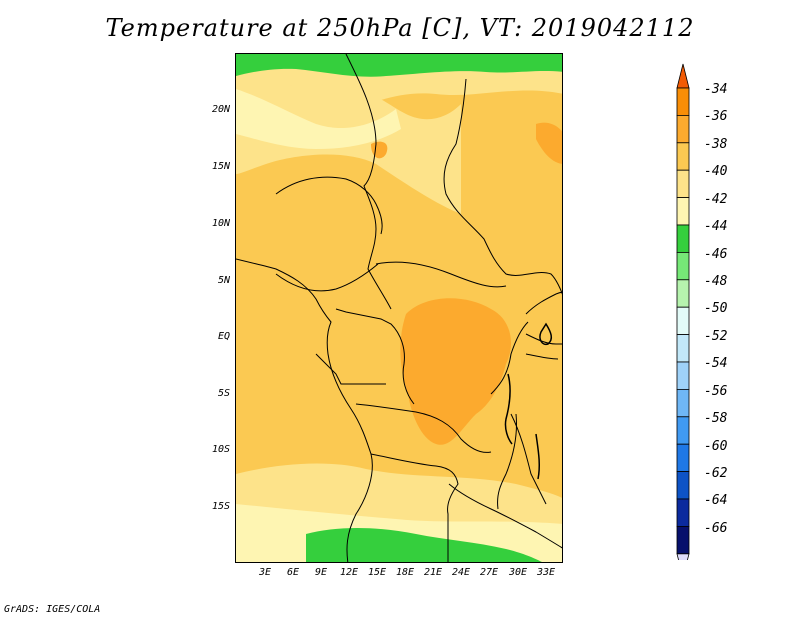  I want to click on green-region-south, so click(424, 545).